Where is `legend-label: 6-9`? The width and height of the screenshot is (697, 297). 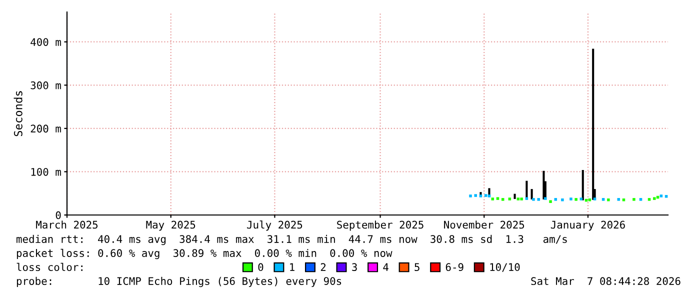 legend-label: 6-9 is located at coordinates (455, 267).